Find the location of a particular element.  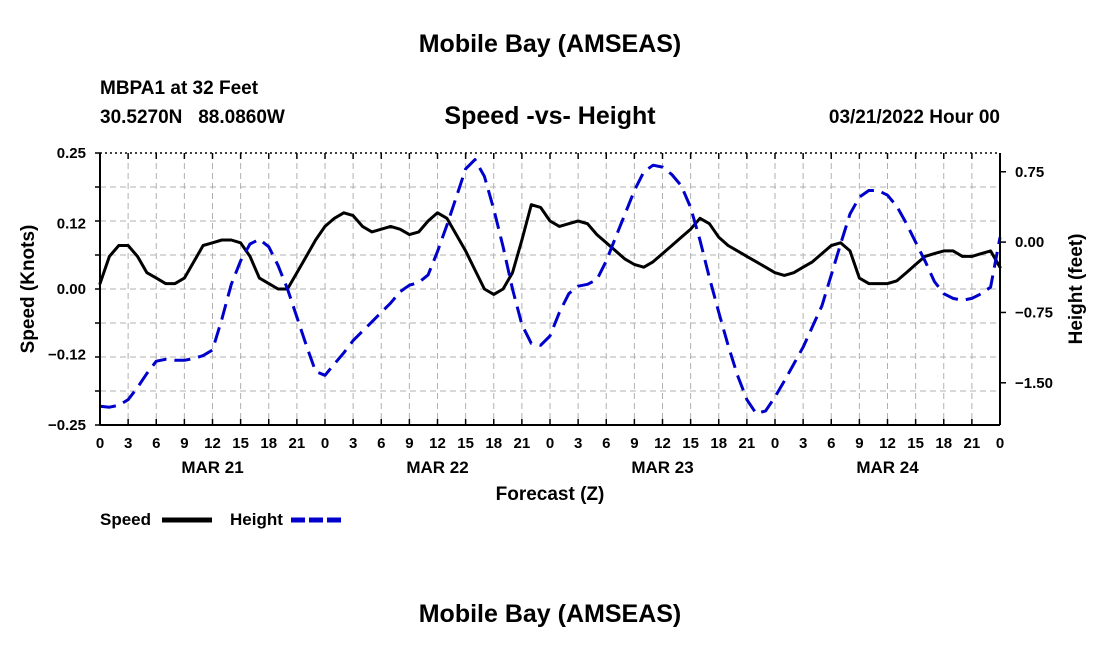

x-day-label: MAR 22 is located at coordinates (437, 467).